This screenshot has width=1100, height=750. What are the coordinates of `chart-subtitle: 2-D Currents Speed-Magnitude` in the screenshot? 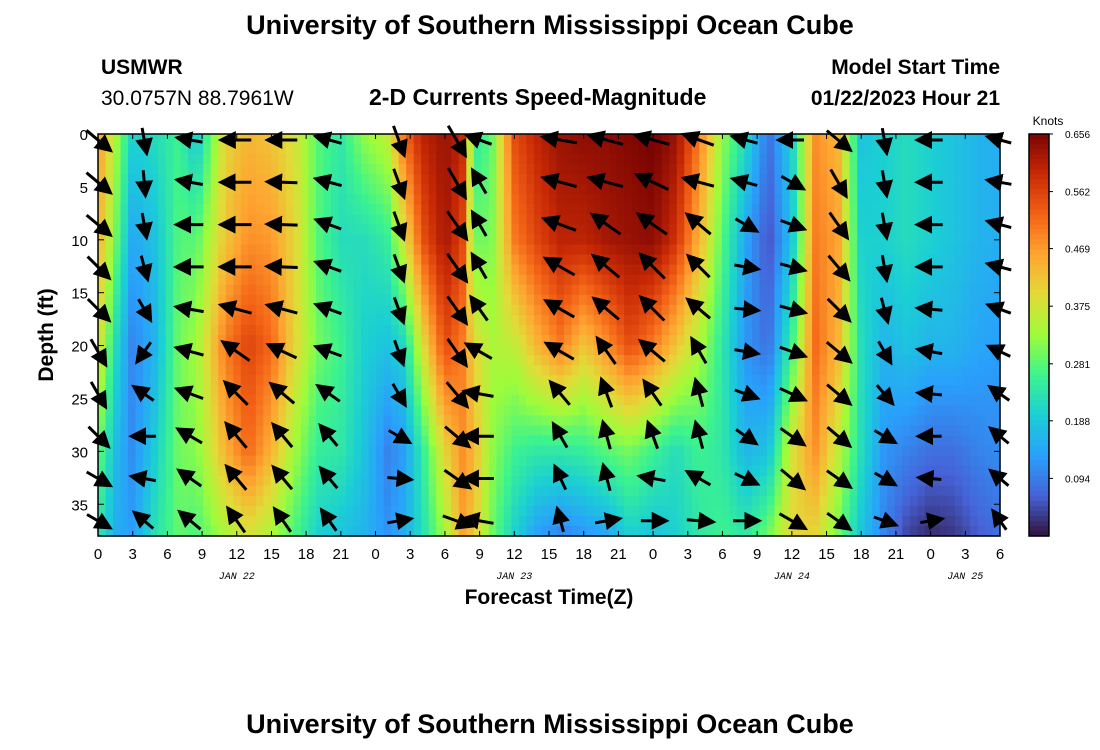 It's located at (538, 97).